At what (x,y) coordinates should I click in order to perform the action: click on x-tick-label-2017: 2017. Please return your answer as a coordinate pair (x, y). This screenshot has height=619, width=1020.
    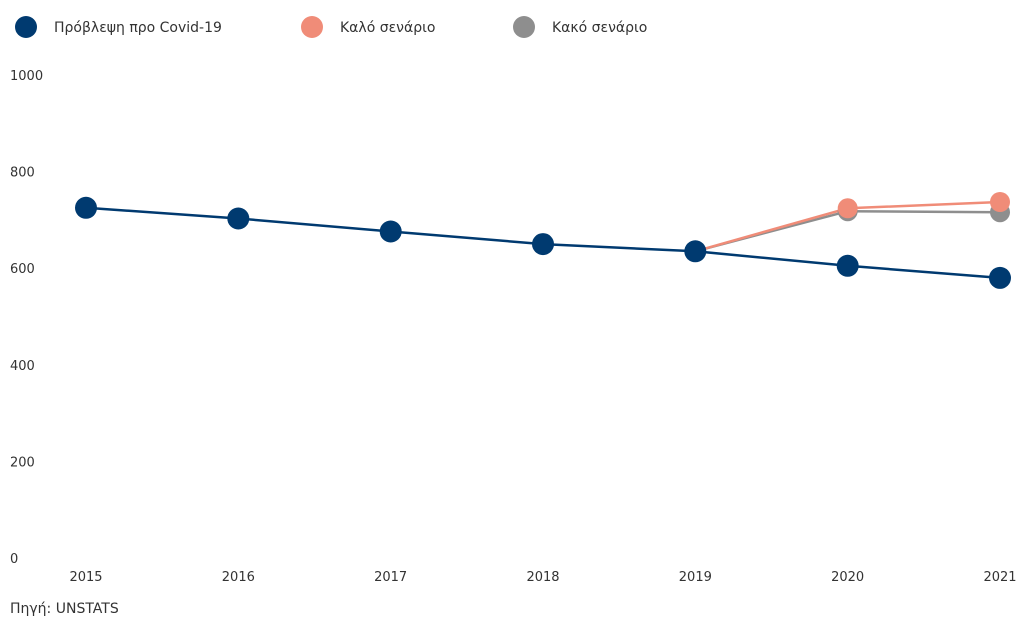
    Looking at the image, I should click on (390, 577).